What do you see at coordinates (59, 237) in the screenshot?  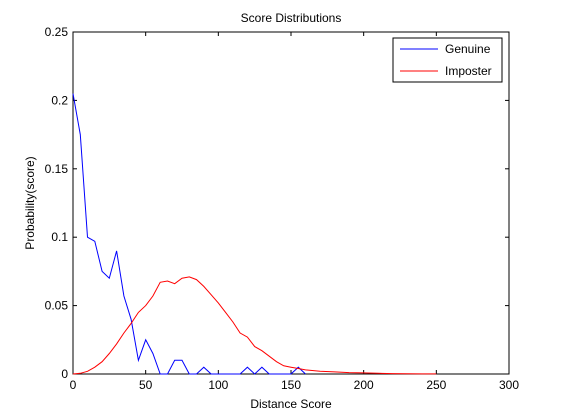 I see `y-tick-label: 0.1` at bounding box center [59, 237].